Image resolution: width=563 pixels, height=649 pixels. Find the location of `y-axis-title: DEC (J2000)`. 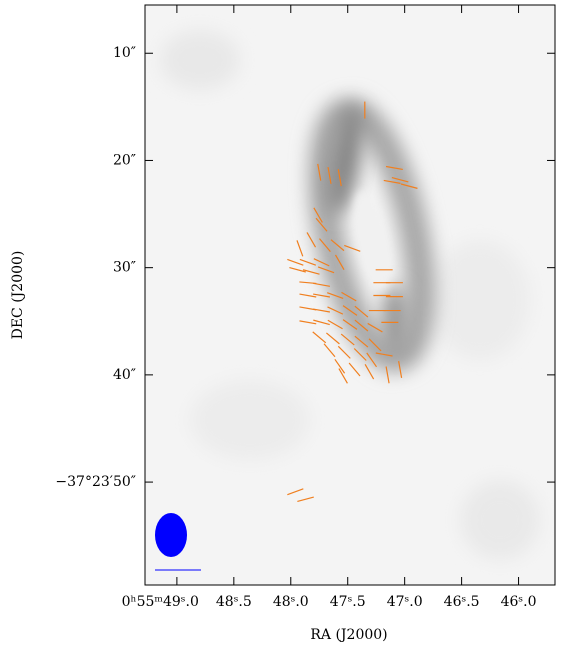

y-axis-title: DEC (J2000) is located at coordinates (18, 295).